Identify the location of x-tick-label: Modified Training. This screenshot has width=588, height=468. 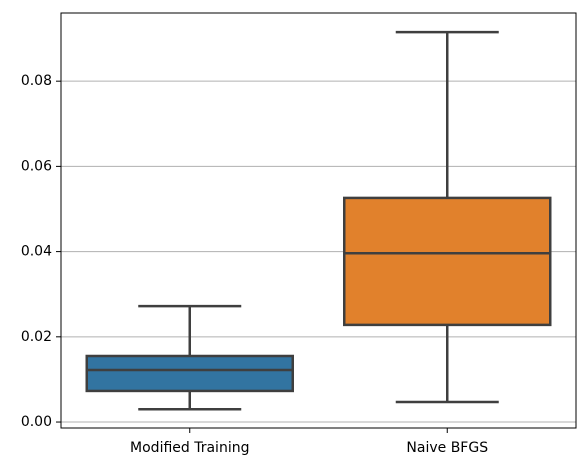
(189, 448).